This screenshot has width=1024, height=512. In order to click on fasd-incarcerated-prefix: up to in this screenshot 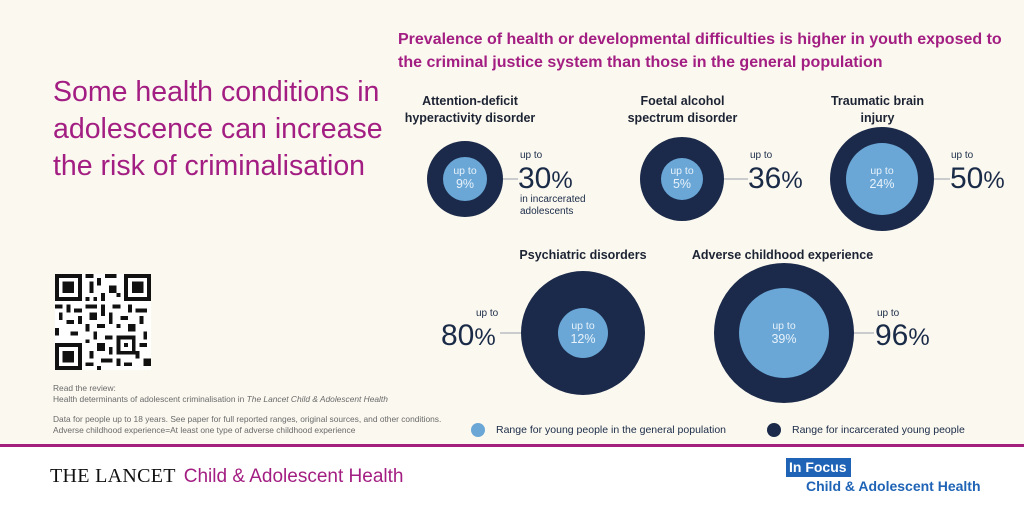, I will do `click(761, 155)`.